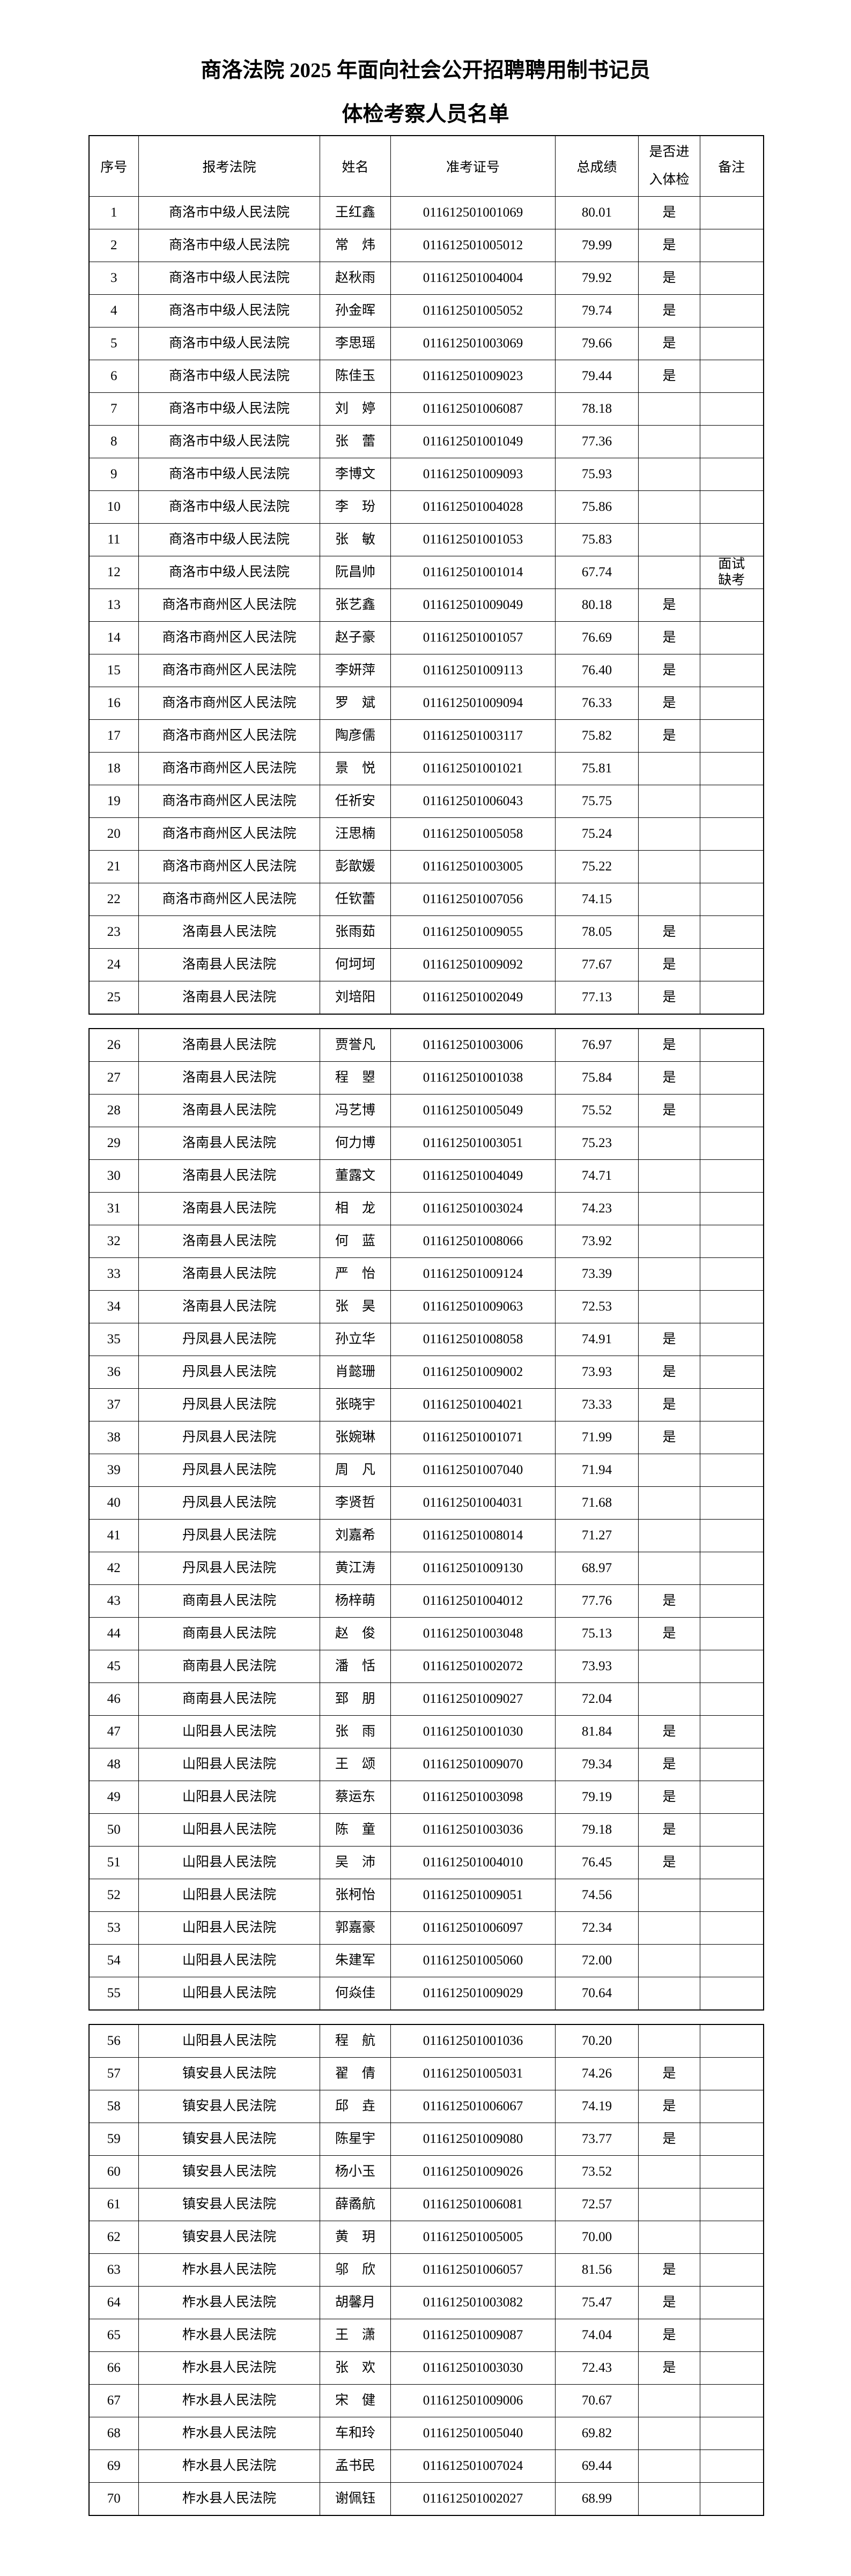  I want to click on cell-no: 68, so click(114, 2433).